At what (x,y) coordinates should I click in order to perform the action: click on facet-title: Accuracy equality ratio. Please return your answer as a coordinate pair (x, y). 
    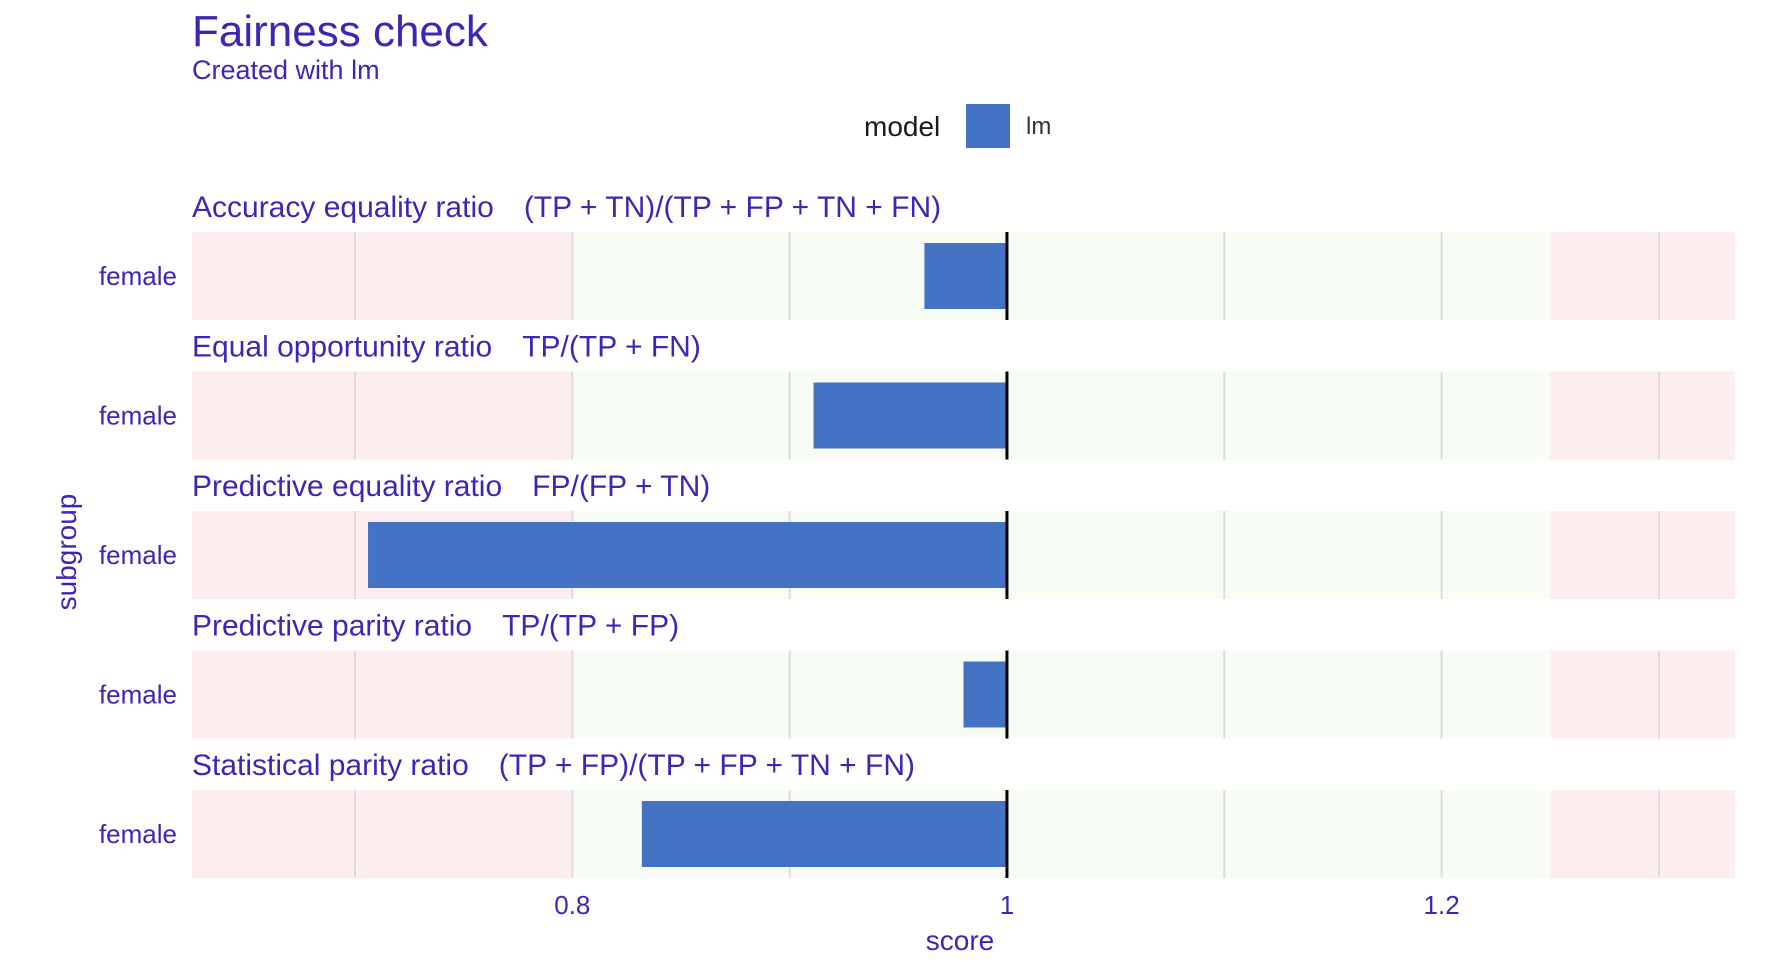
    Looking at the image, I should click on (343, 207).